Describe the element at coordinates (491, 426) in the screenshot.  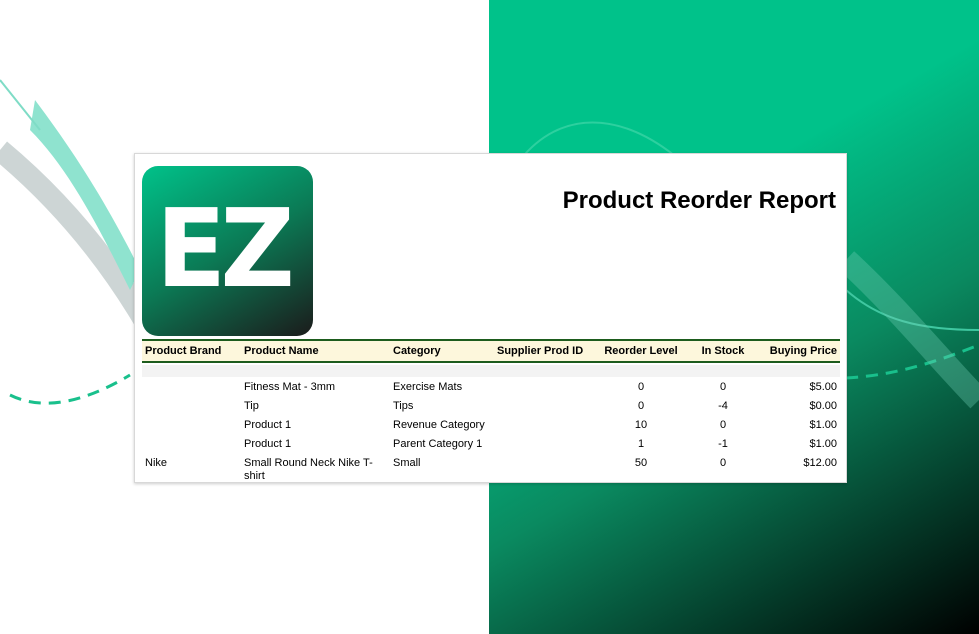
I see `table-row: Product 1 Revenue Category 10 0 $1.00` at that location.